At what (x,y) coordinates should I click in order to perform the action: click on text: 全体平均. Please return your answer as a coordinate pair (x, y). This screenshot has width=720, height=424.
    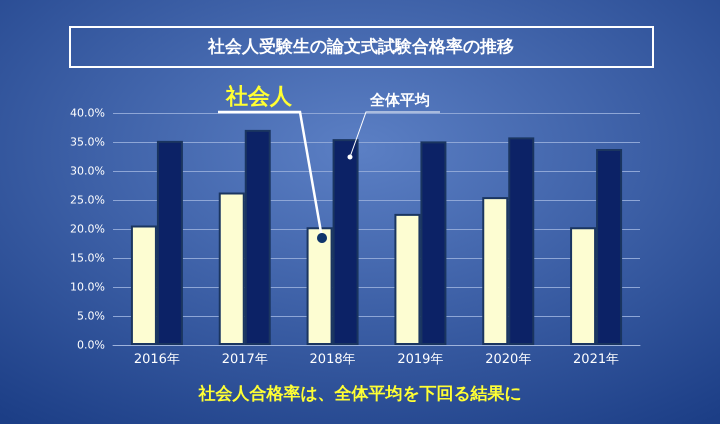
    Looking at the image, I should click on (399, 100).